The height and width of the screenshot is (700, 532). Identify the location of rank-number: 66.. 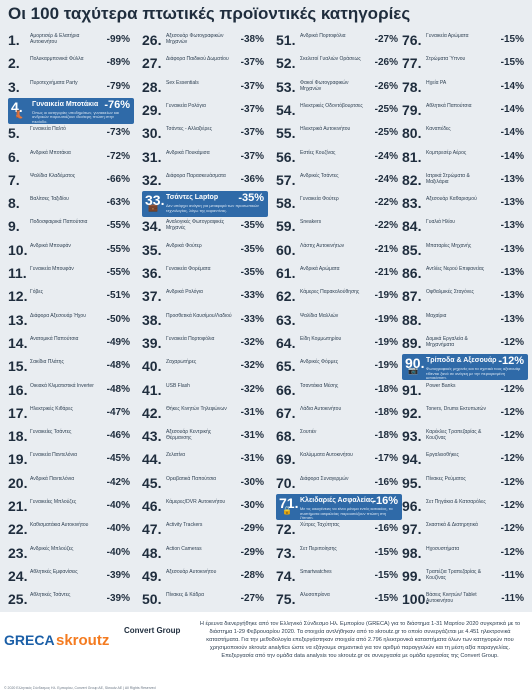
(286, 389).